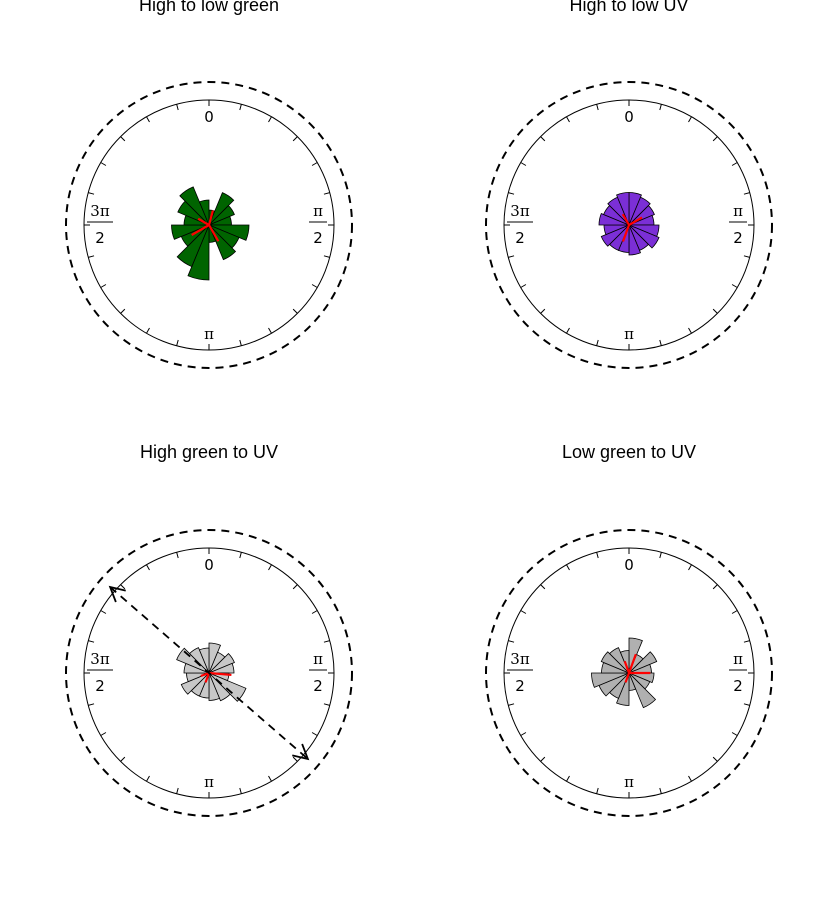 The image size is (840, 897). What do you see at coordinates (209, 452) in the screenshot?
I see `panel-title: High green to UV` at bounding box center [209, 452].